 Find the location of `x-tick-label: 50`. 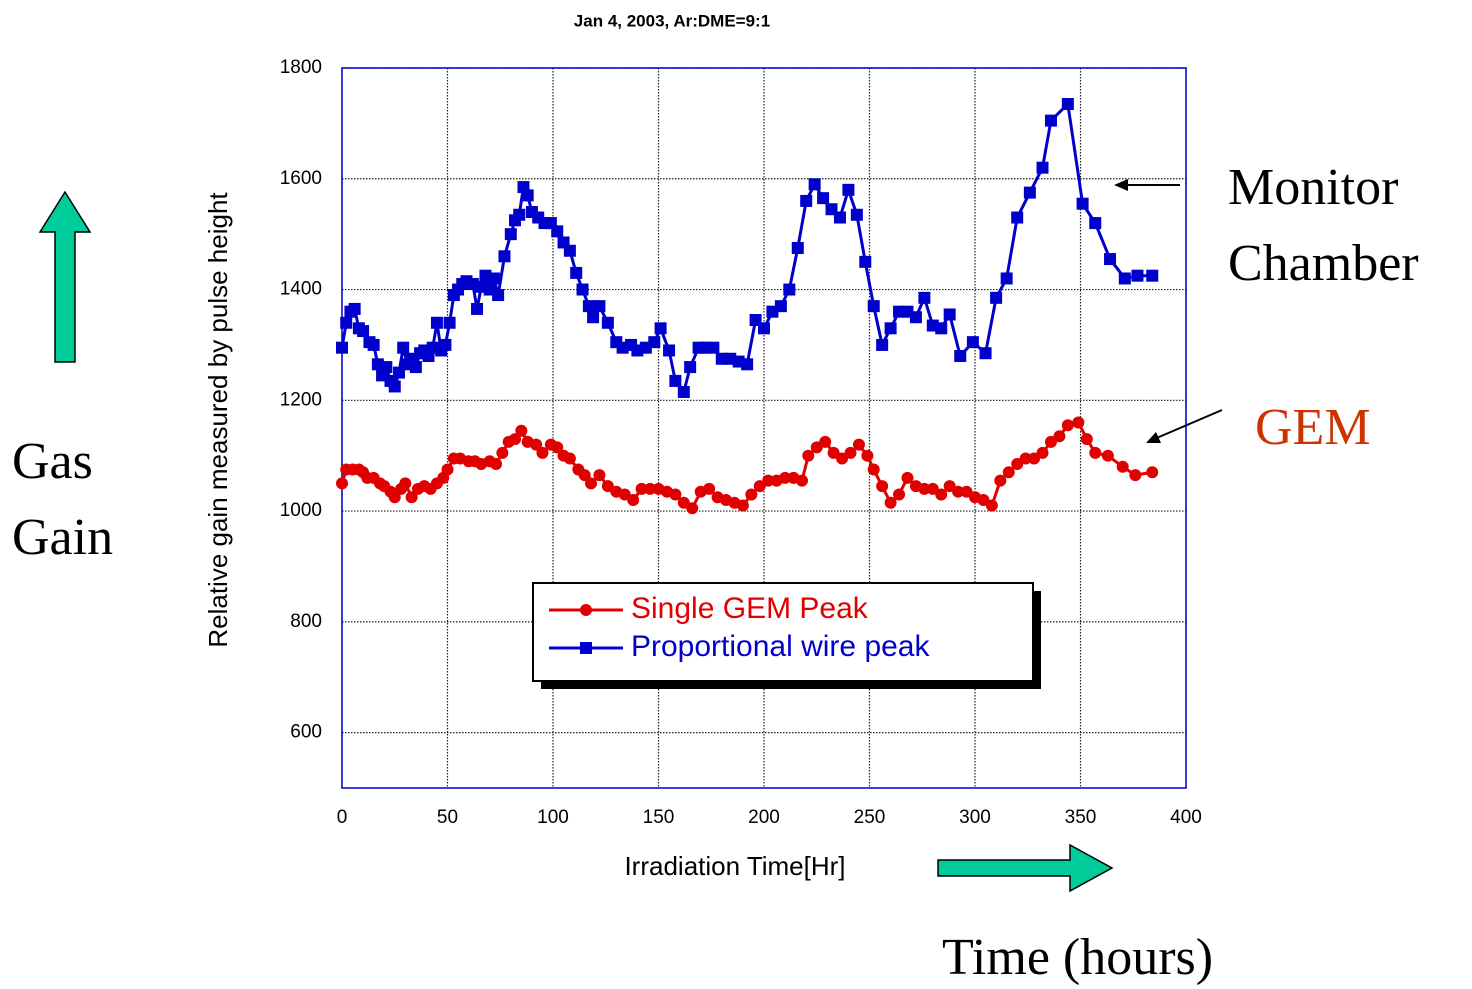

x-tick-label: 50 is located at coordinates (447, 817).